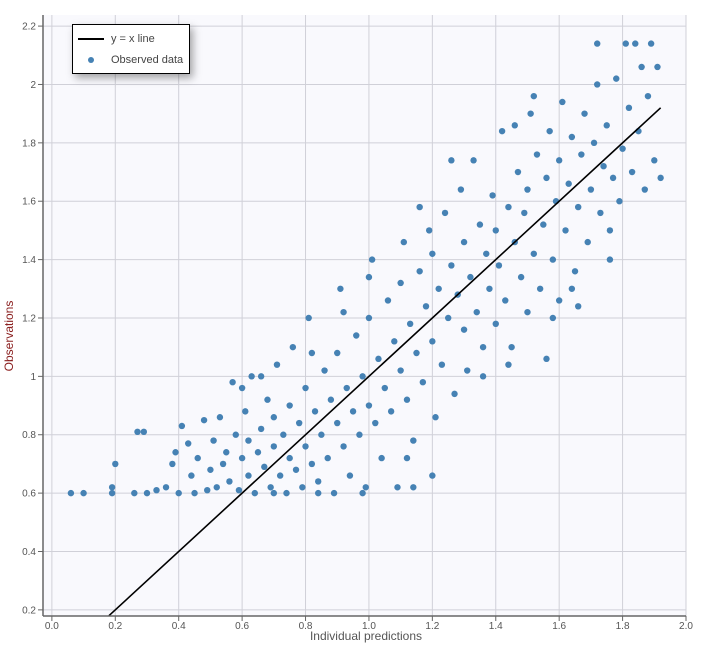 The height and width of the screenshot is (648, 703). I want to click on legend-label: Observed data, so click(147, 60).